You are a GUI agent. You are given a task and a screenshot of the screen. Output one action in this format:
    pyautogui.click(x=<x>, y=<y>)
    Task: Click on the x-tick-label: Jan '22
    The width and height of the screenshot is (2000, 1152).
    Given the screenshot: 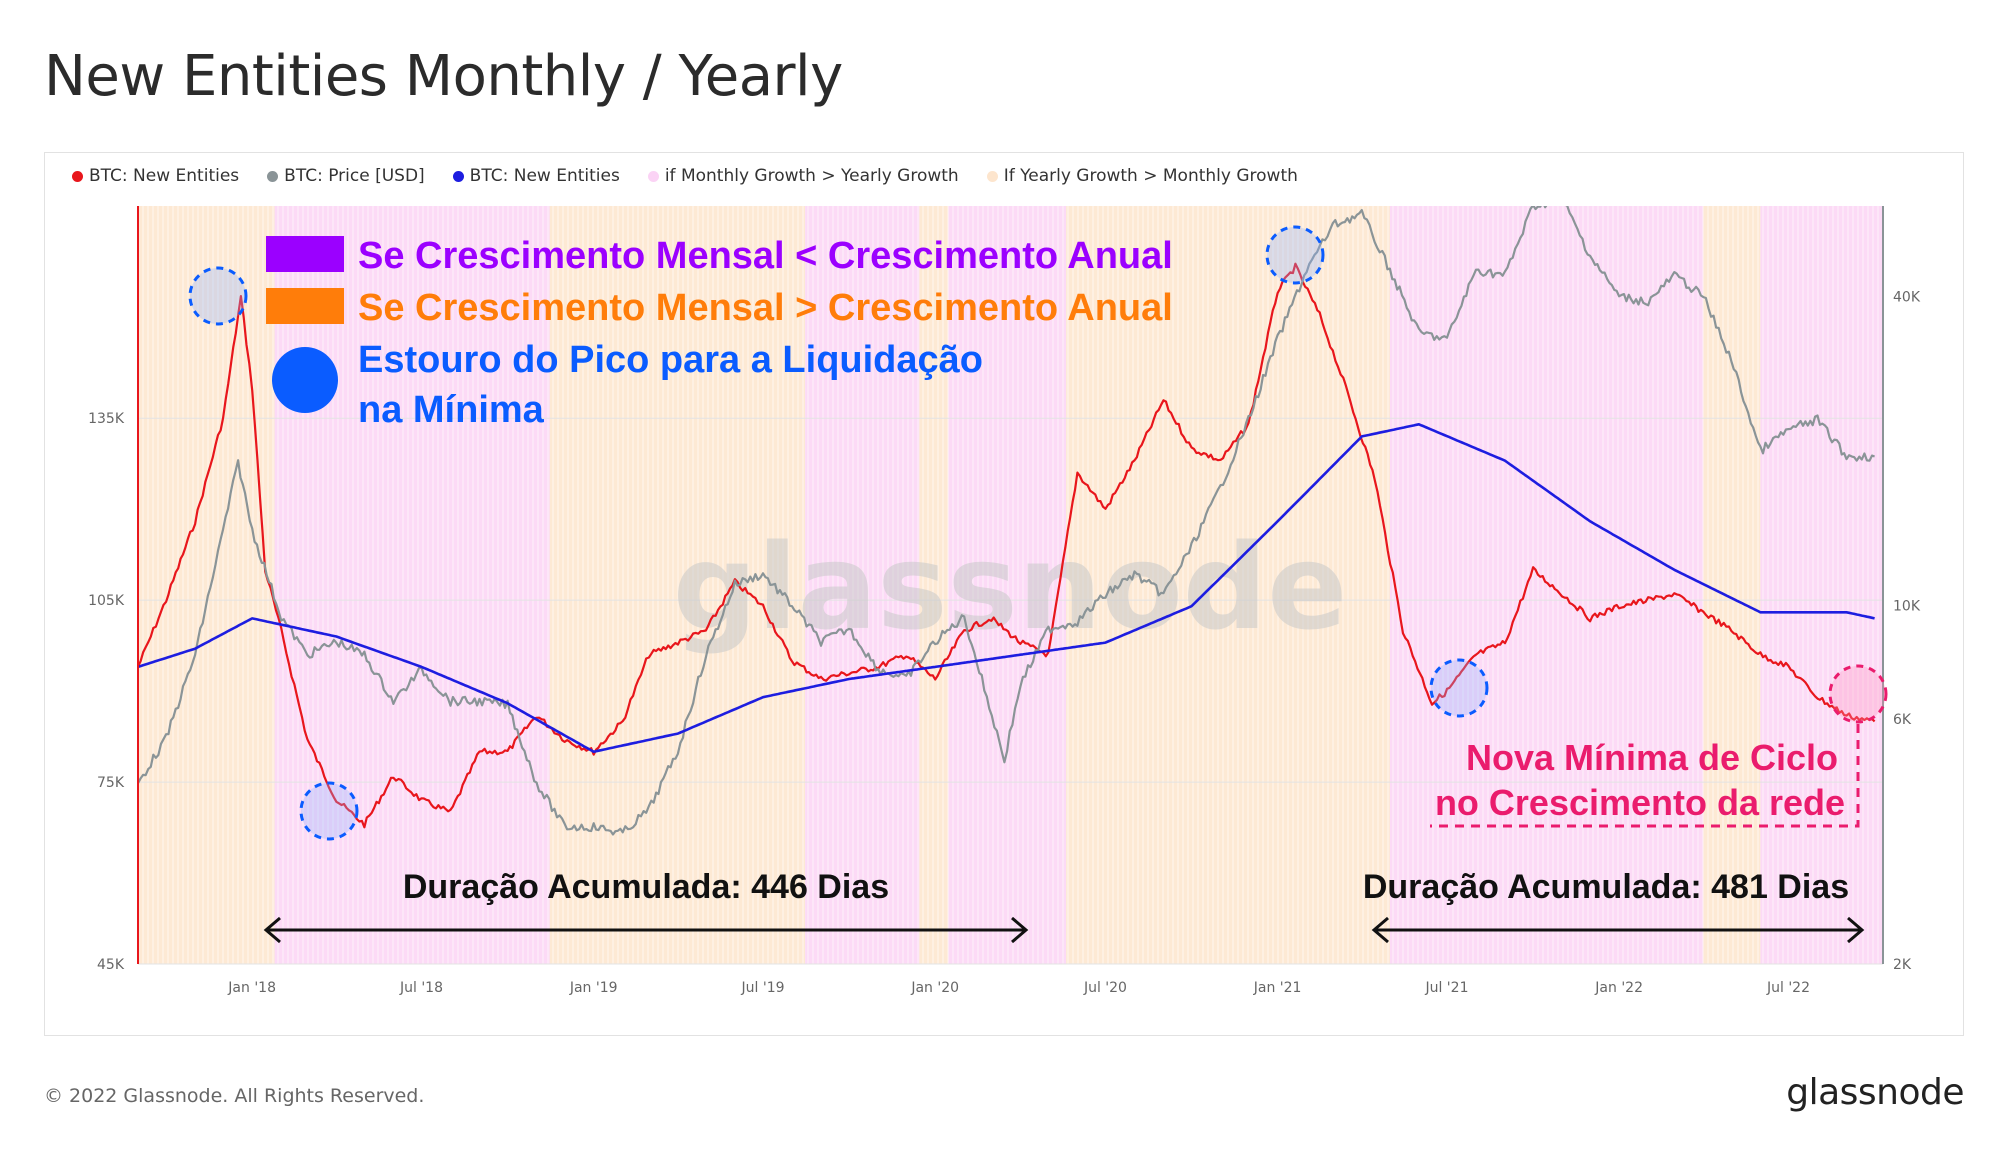 What is the action you would take?
    pyautogui.click(x=1618, y=988)
    